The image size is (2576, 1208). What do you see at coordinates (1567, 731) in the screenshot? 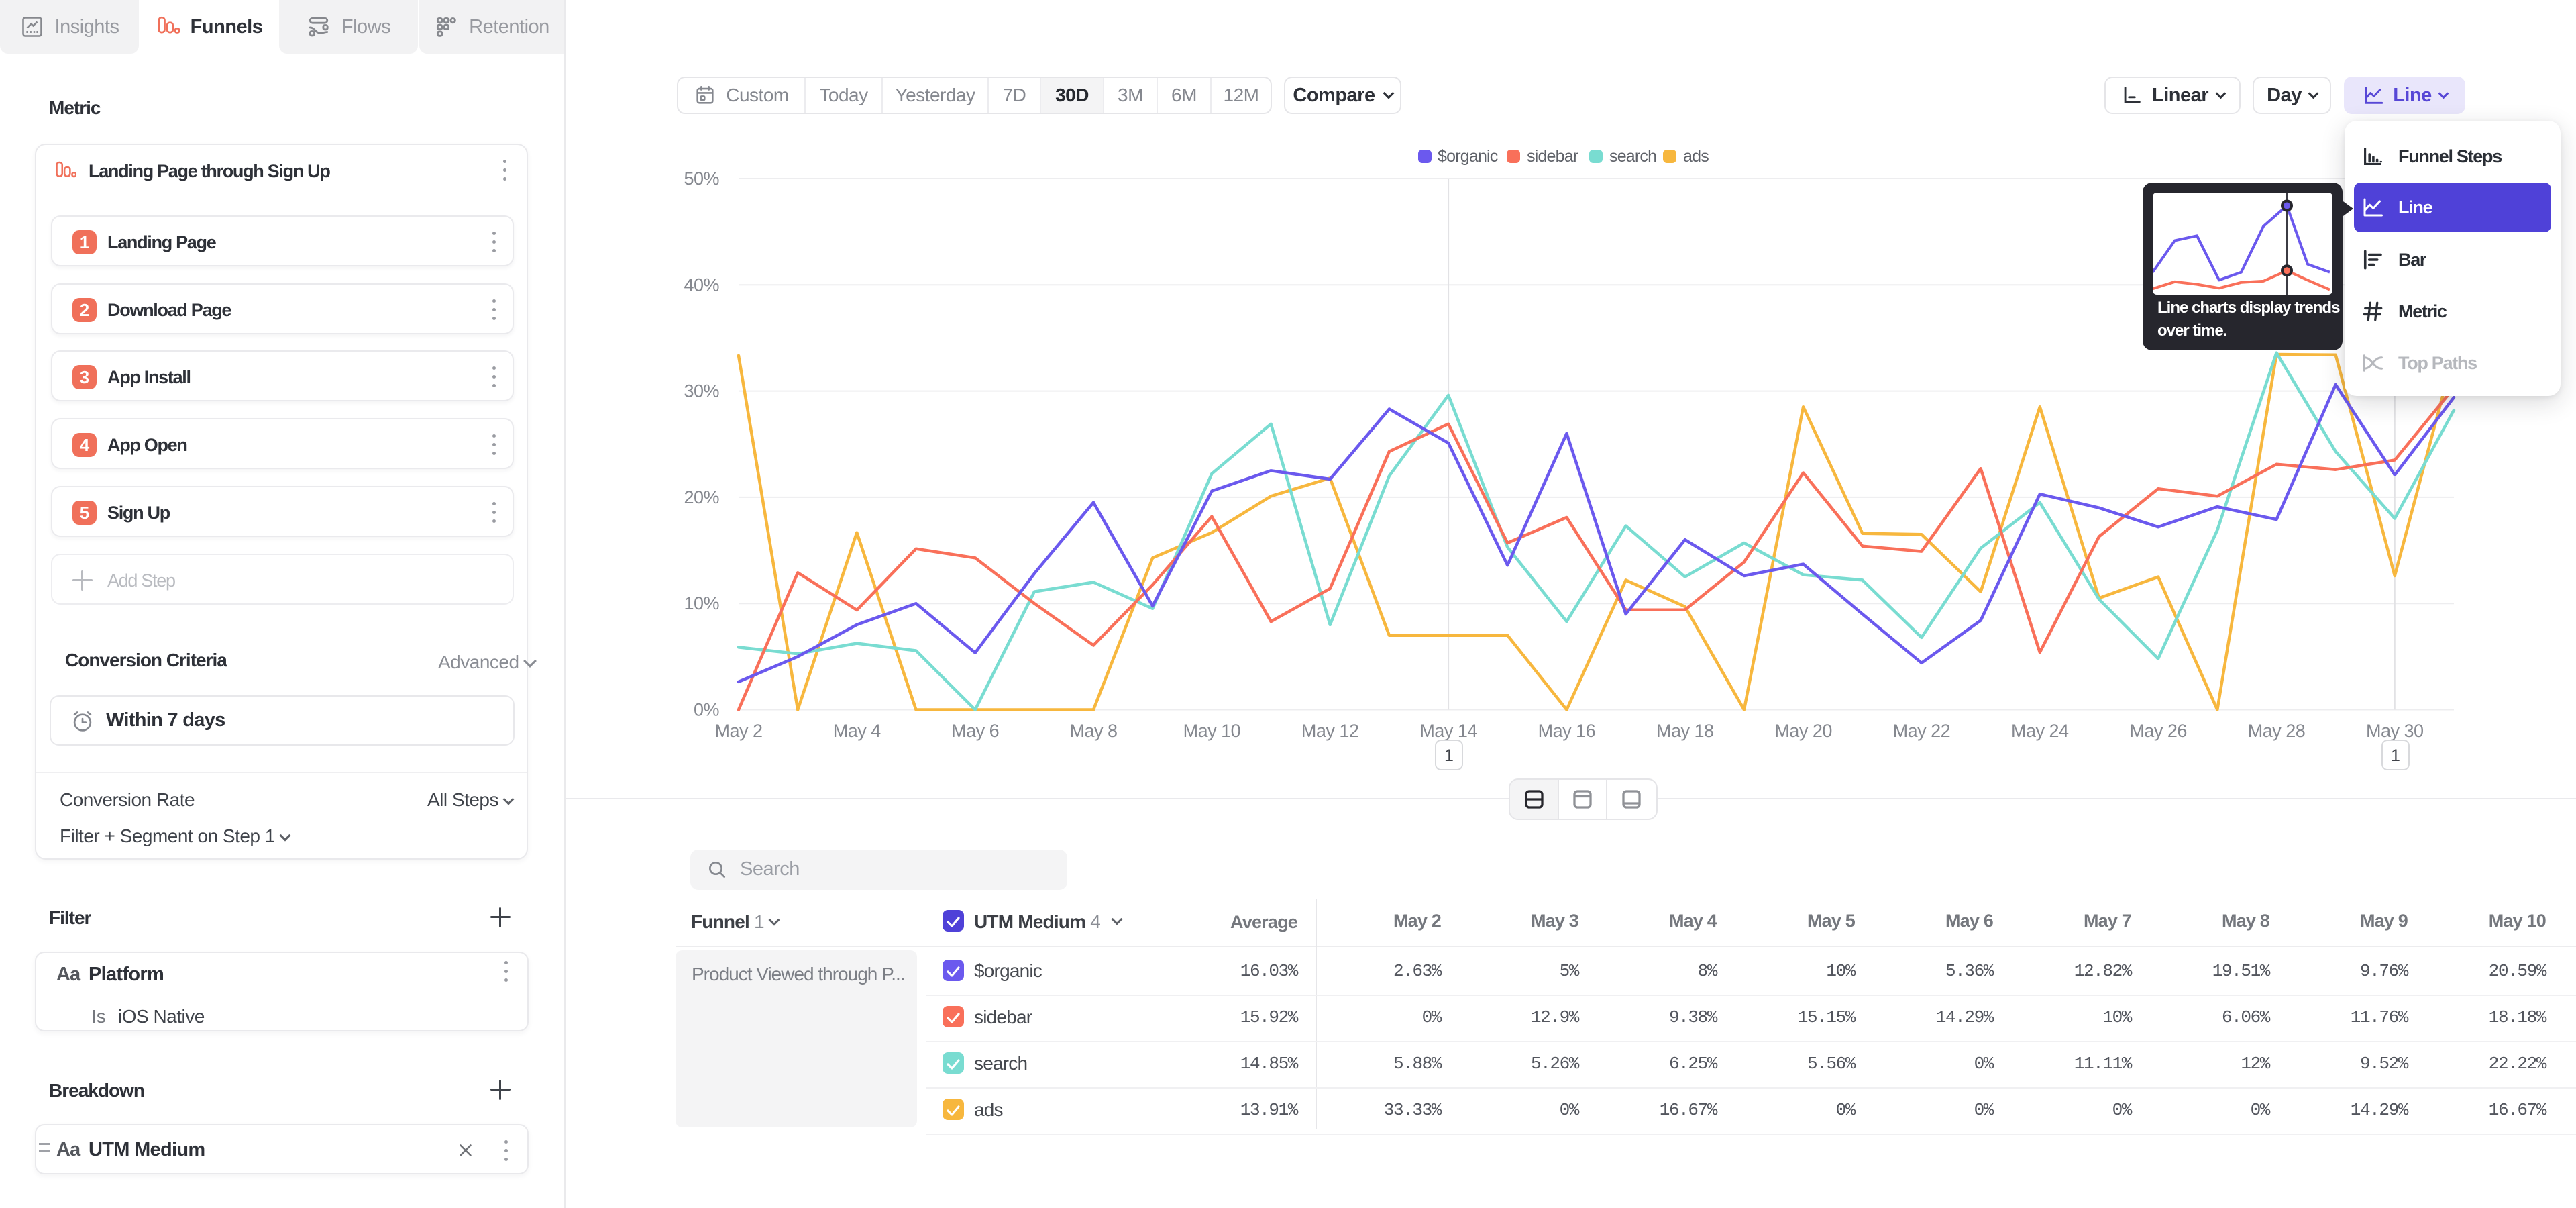
I see `svg-text: May 16` at bounding box center [1567, 731].